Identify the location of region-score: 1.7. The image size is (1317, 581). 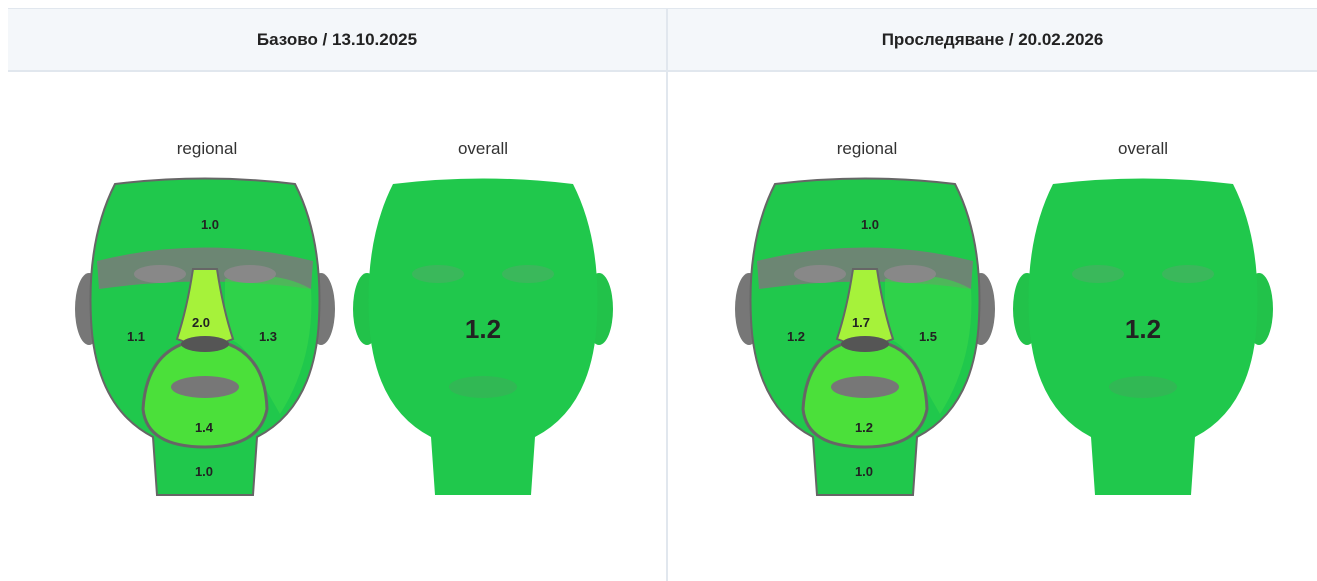
(861, 322).